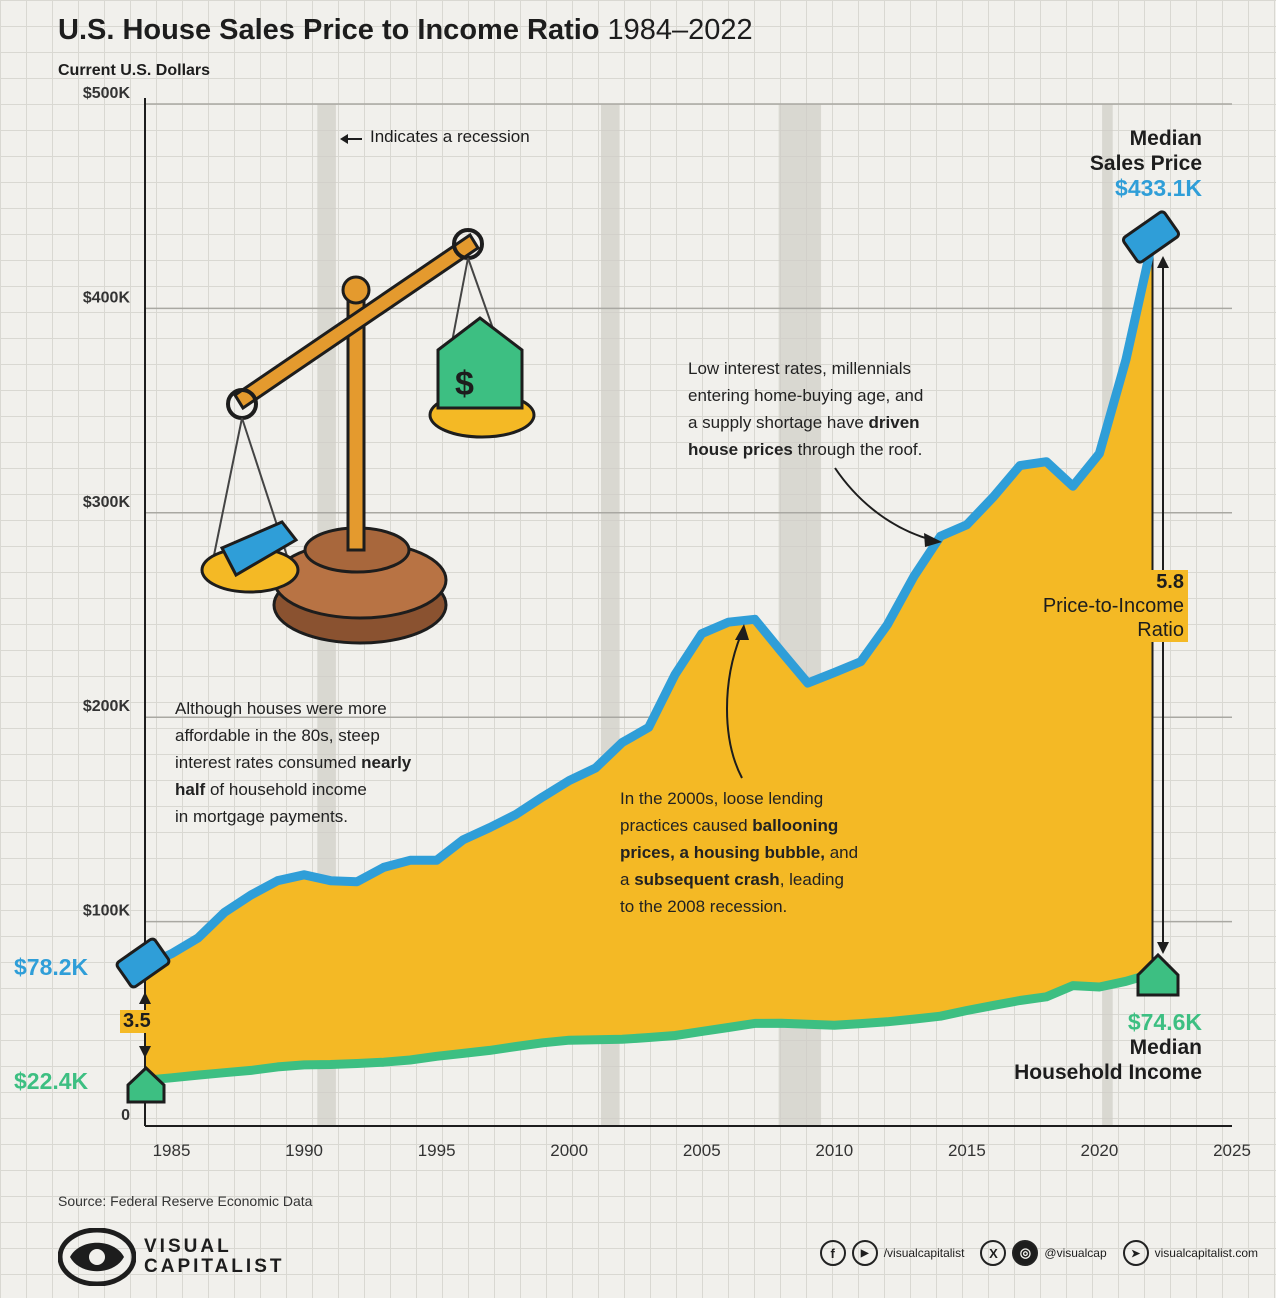 Image resolution: width=1276 pixels, height=1298 pixels. What do you see at coordinates (569, 1150) in the screenshot?
I see `x-tick-label: 2000` at bounding box center [569, 1150].